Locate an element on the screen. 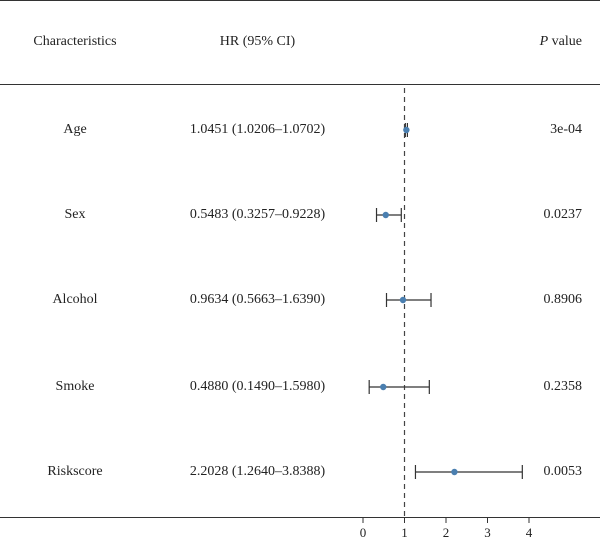 Image resolution: width=600 pixels, height=542 pixels. row-name-alcohol: Alcohol is located at coordinates (75, 299).